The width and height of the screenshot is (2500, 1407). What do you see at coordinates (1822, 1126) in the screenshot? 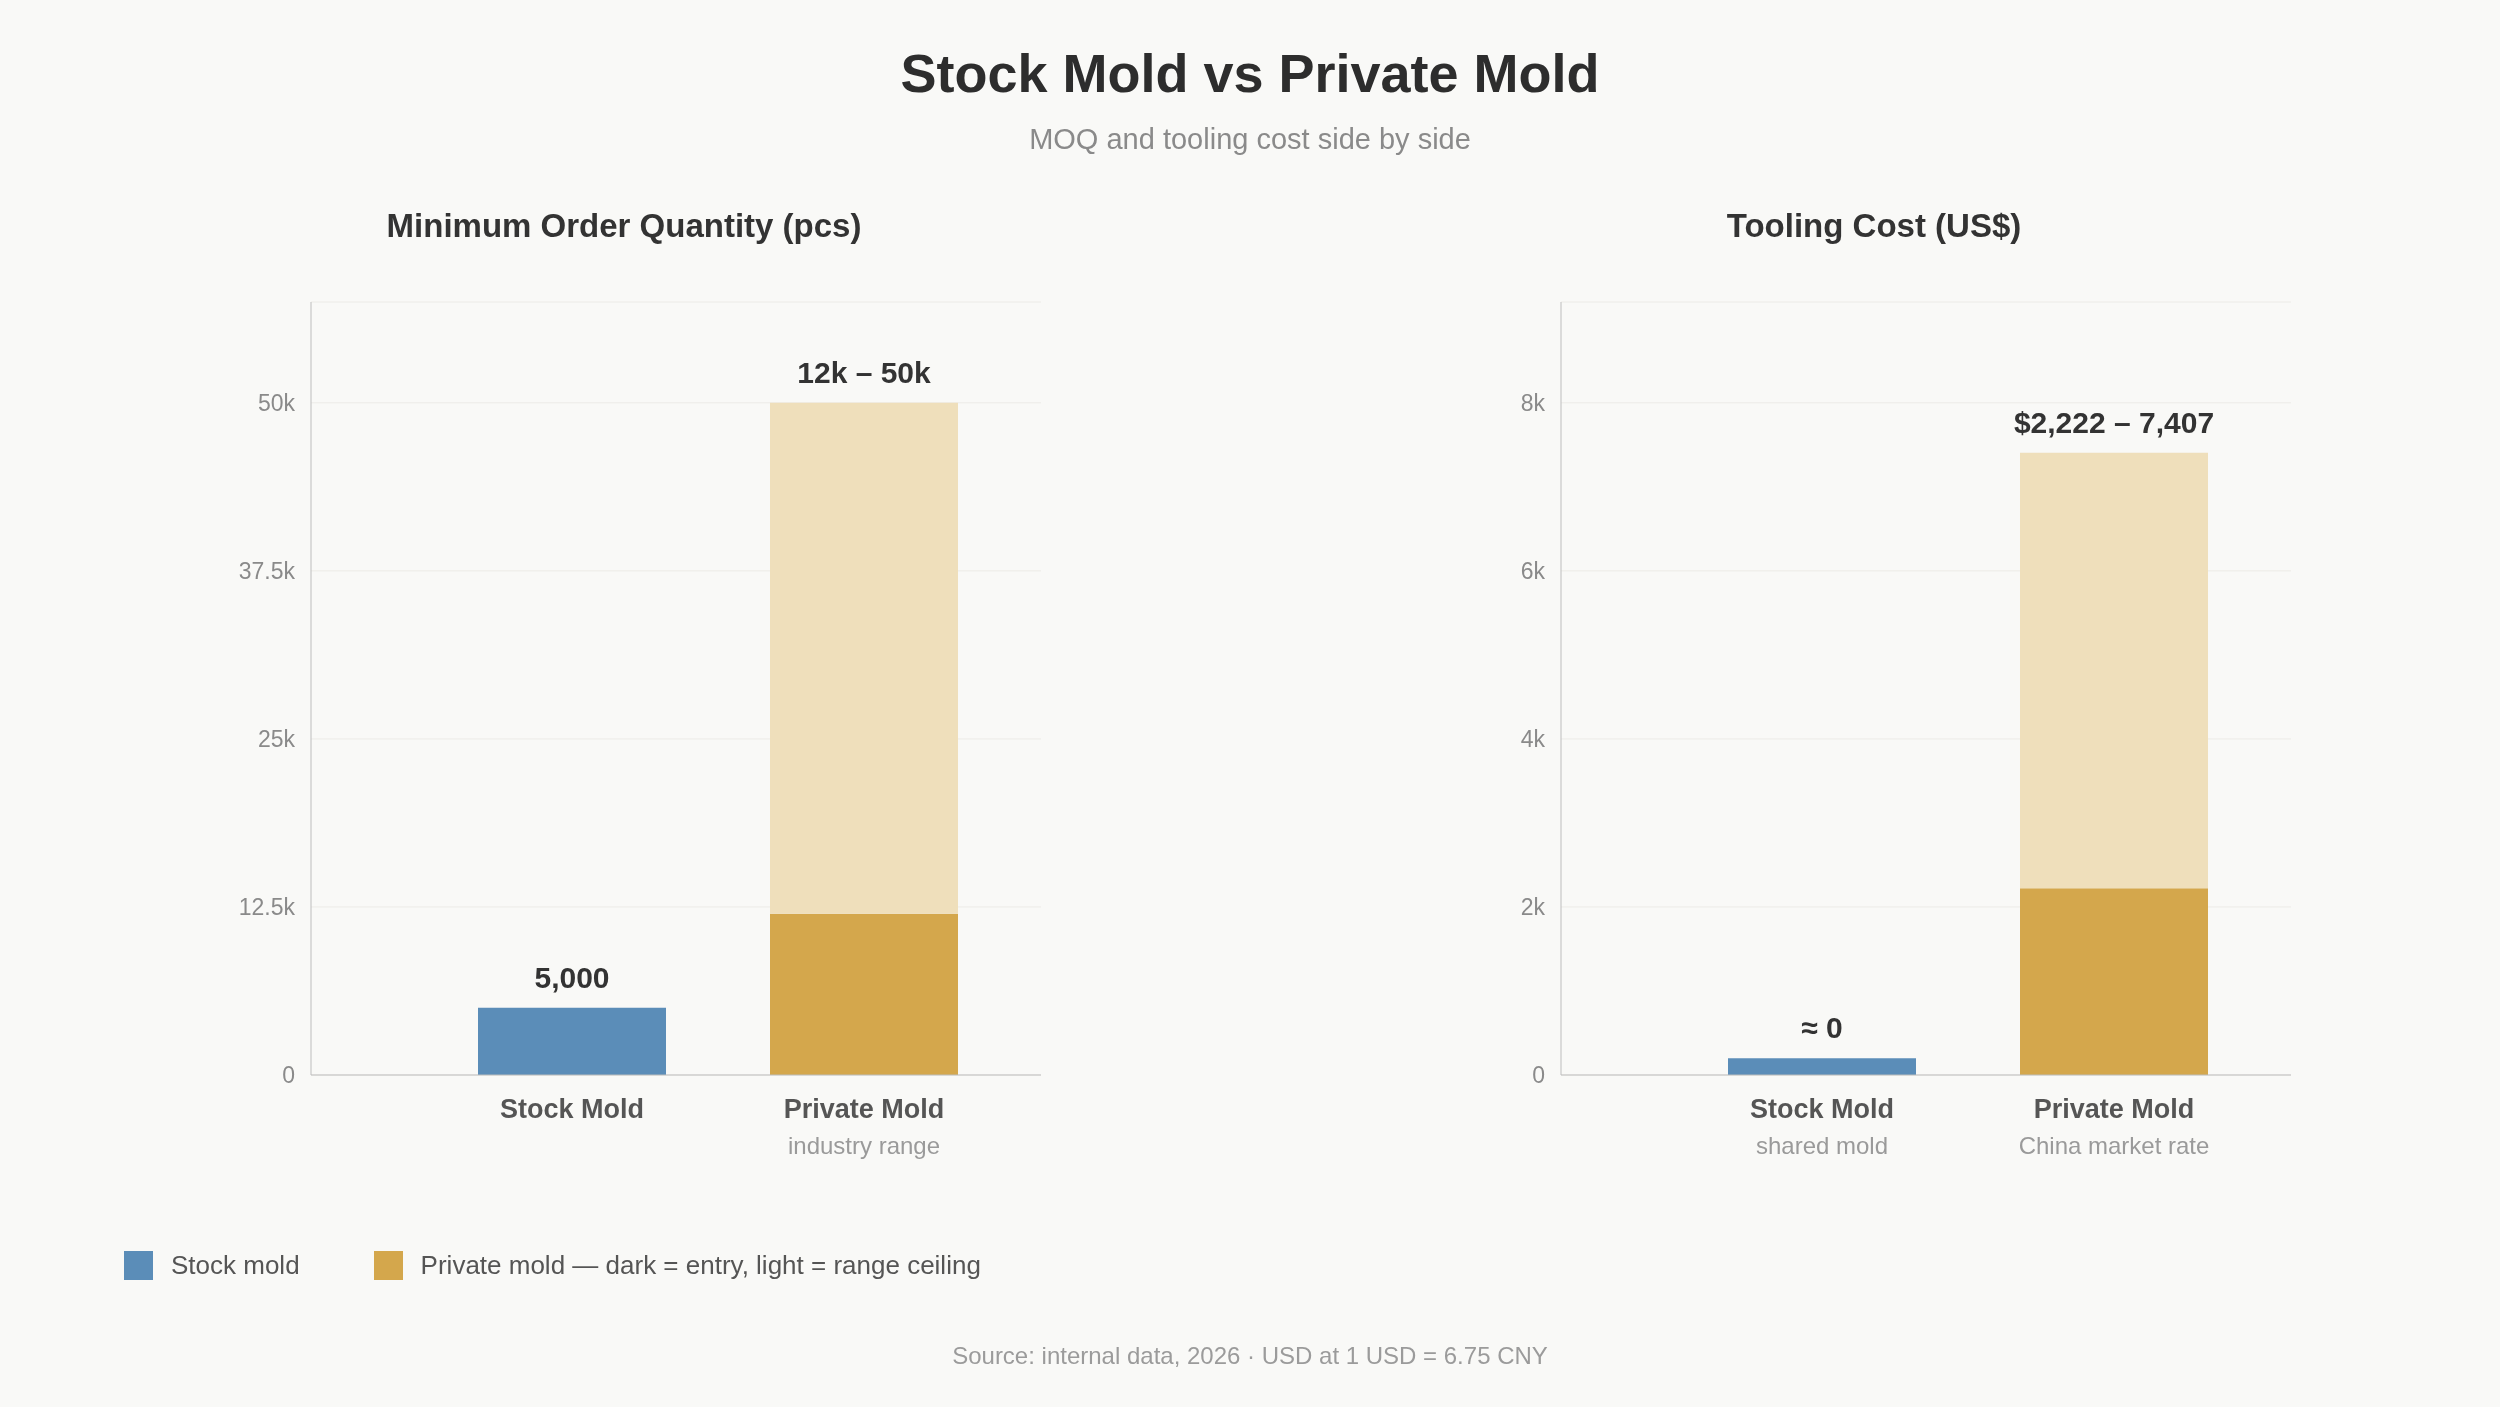
I see `x-tick-label: Stock Mold shared mold` at bounding box center [1822, 1126].